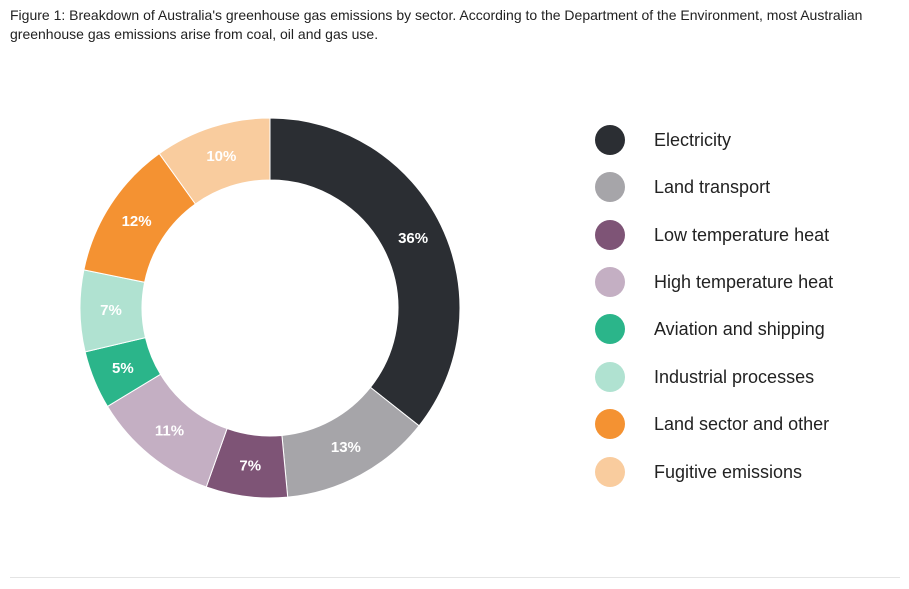  Describe the element at coordinates (610, 235) in the screenshot. I see `legend-swatch-low-temperature-heat` at that location.